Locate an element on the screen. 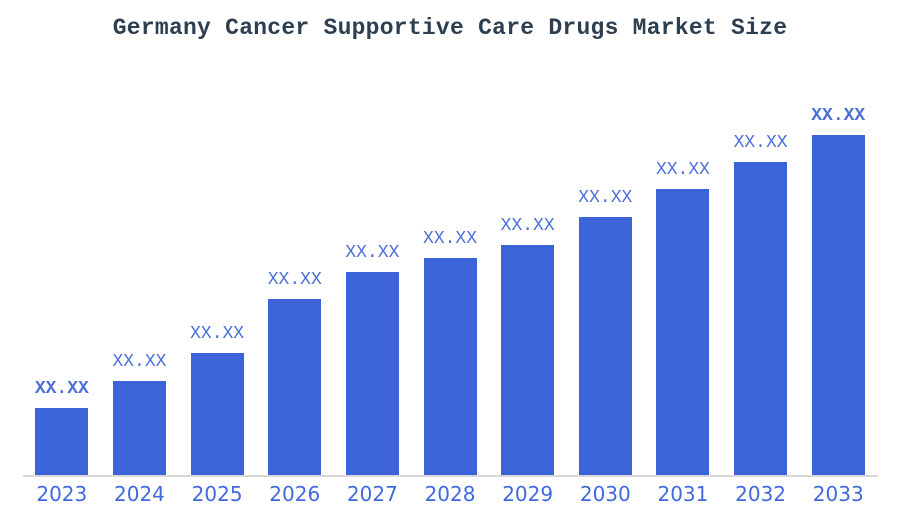 The width and height of the screenshot is (900, 525). x-tick-label: 2032 is located at coordinates (761, 494).